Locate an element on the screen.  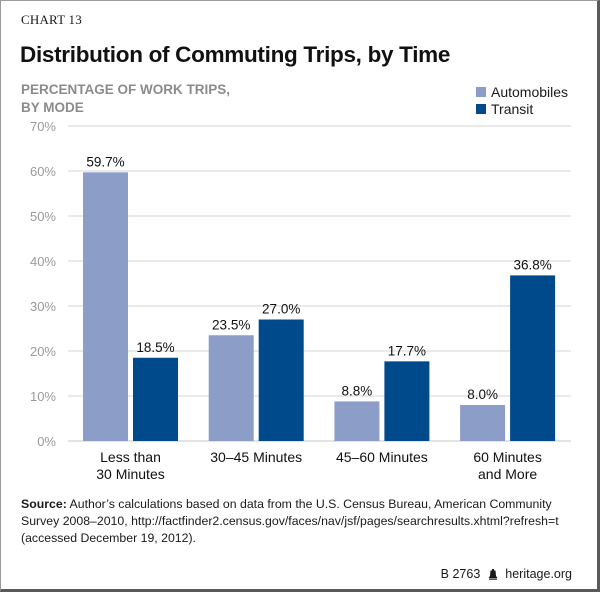
footer: B 2763 heritage.org is located at coordinates (506, 574).